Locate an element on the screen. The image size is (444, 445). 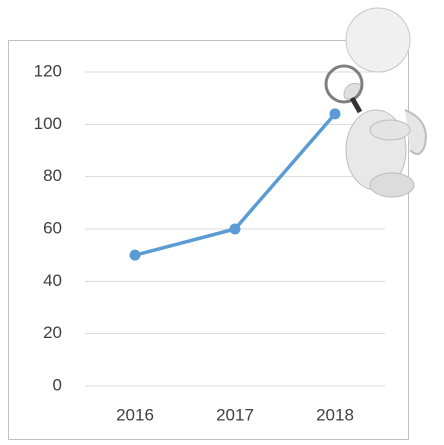
x-tick-label: 2018 is located at coordinates (335, 414).